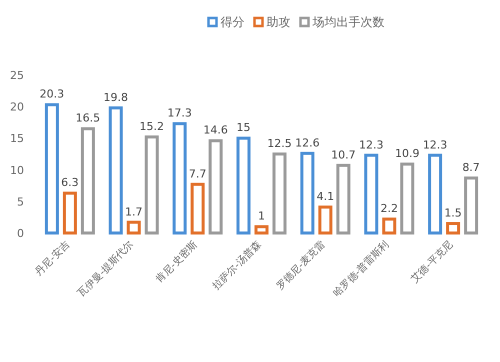 The height and width of the screenshot is (362, 500). I want to click on data-label: 14.6, so click(215, 130).